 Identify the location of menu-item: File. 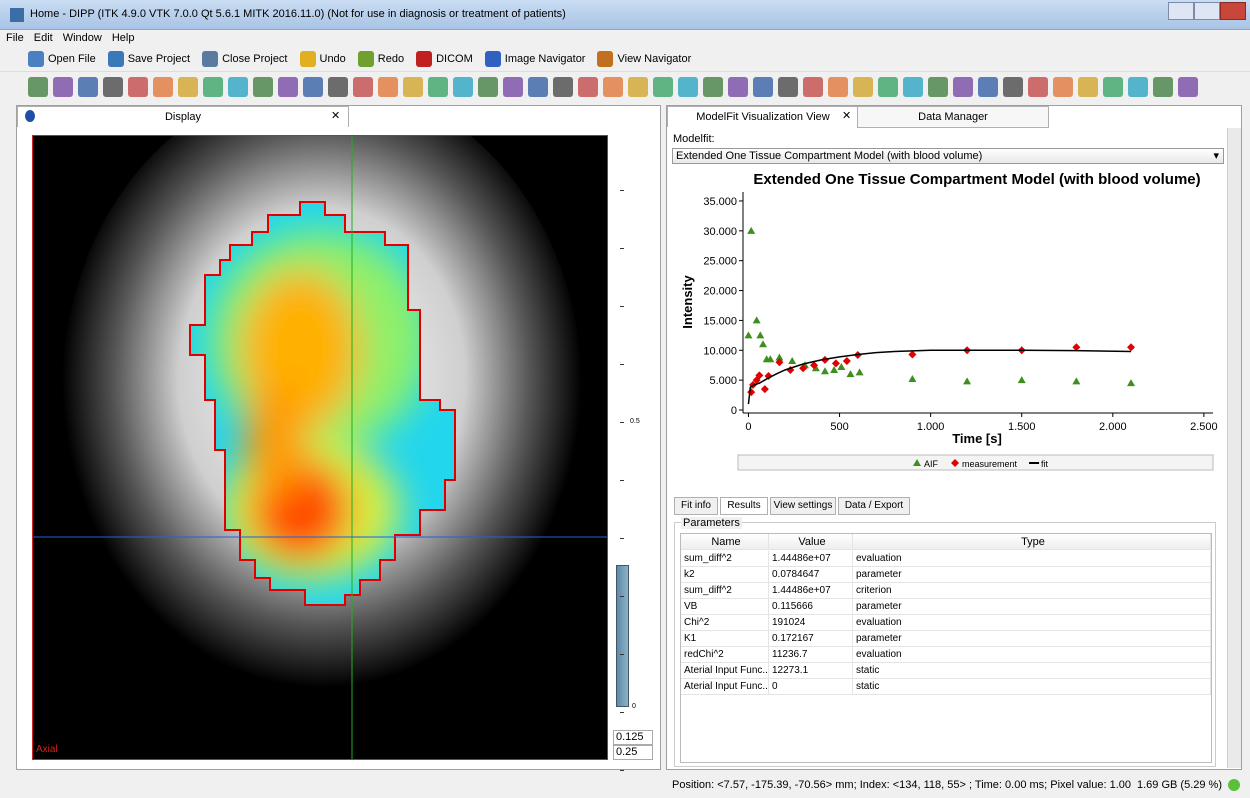
(15, 38).